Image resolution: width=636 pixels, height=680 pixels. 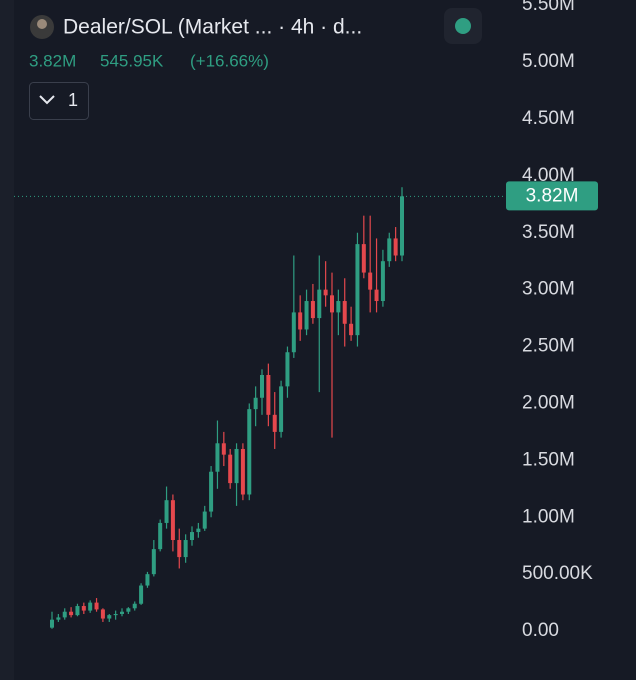 I want to click on y-tick-label: 3.50M, so click(x=548, y=232).